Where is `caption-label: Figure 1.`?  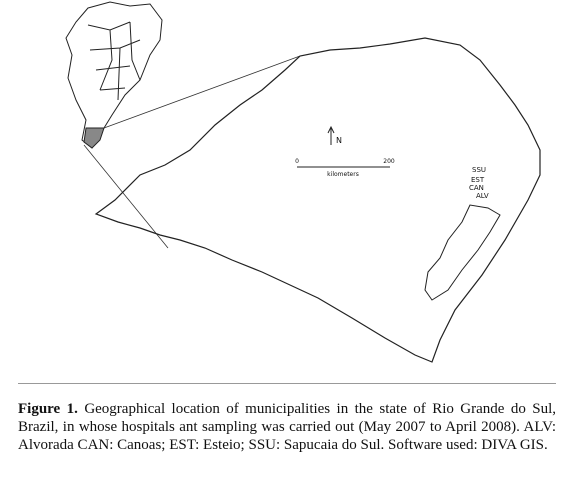 caption-label: Figure 1. is located at coordinates (48, 409).